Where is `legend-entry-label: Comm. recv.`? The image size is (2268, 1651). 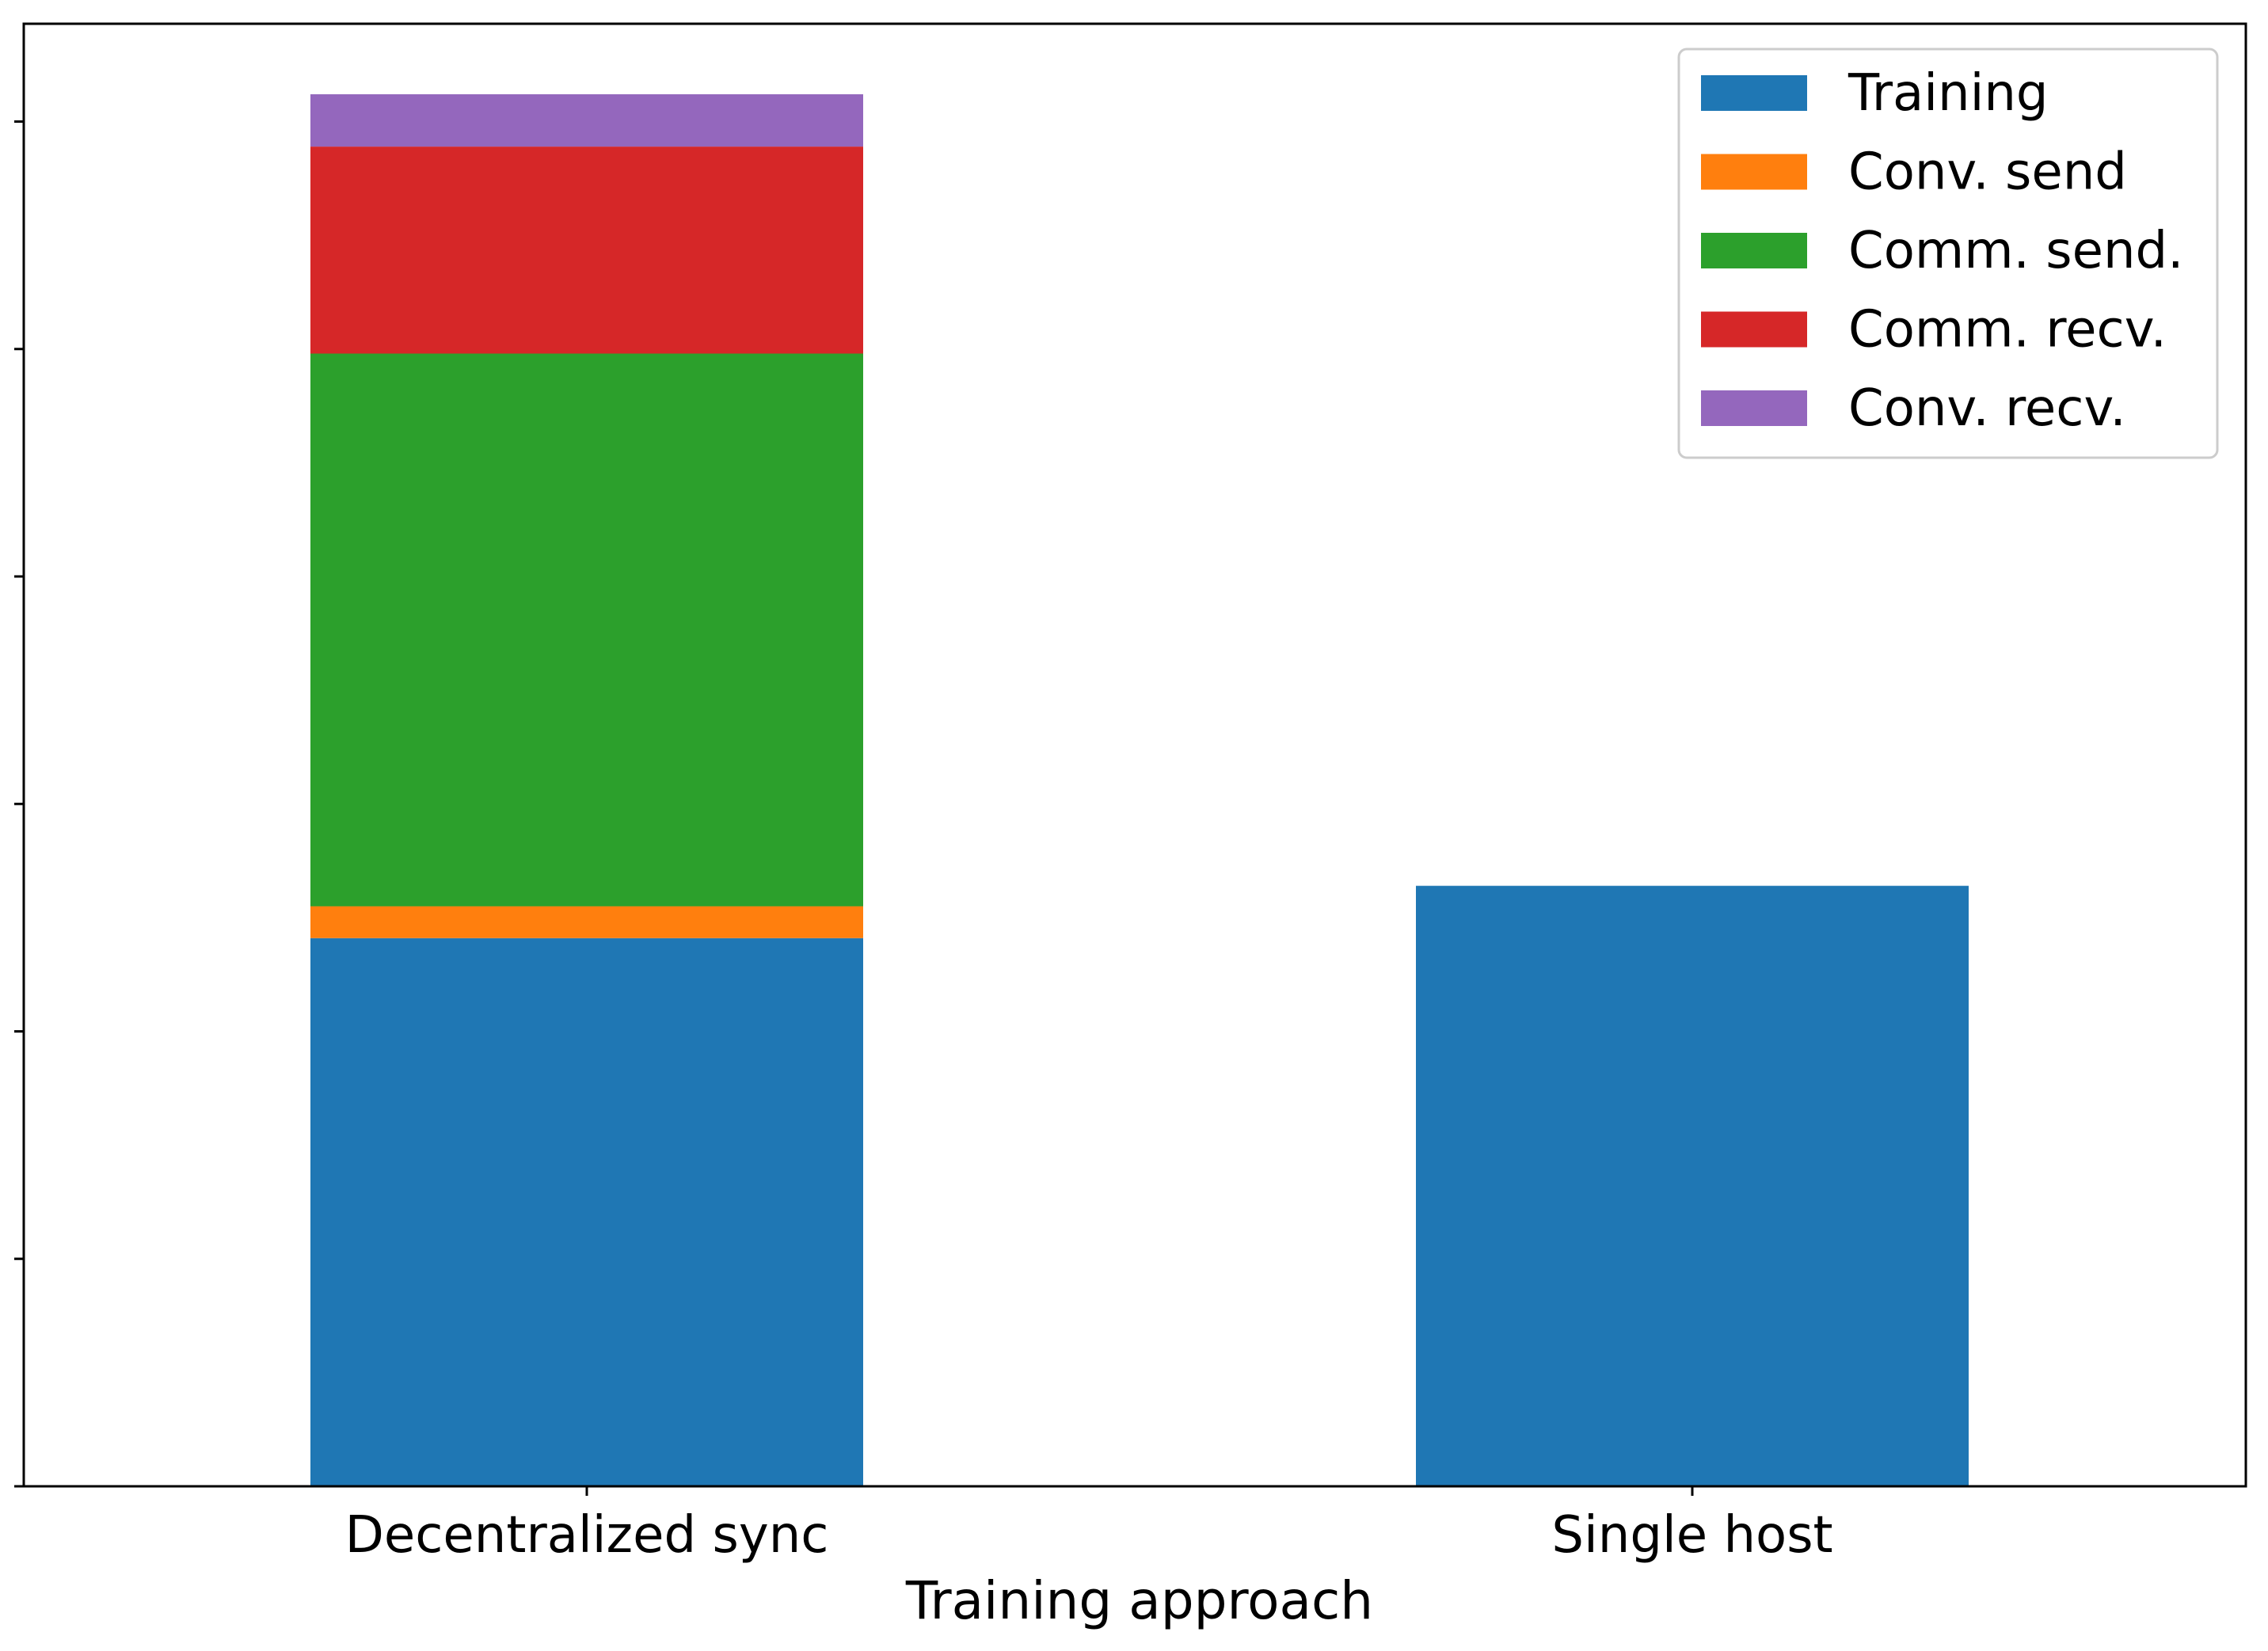
legend-entry-label: Comm. recv. is located at coordinates (2007, 330).